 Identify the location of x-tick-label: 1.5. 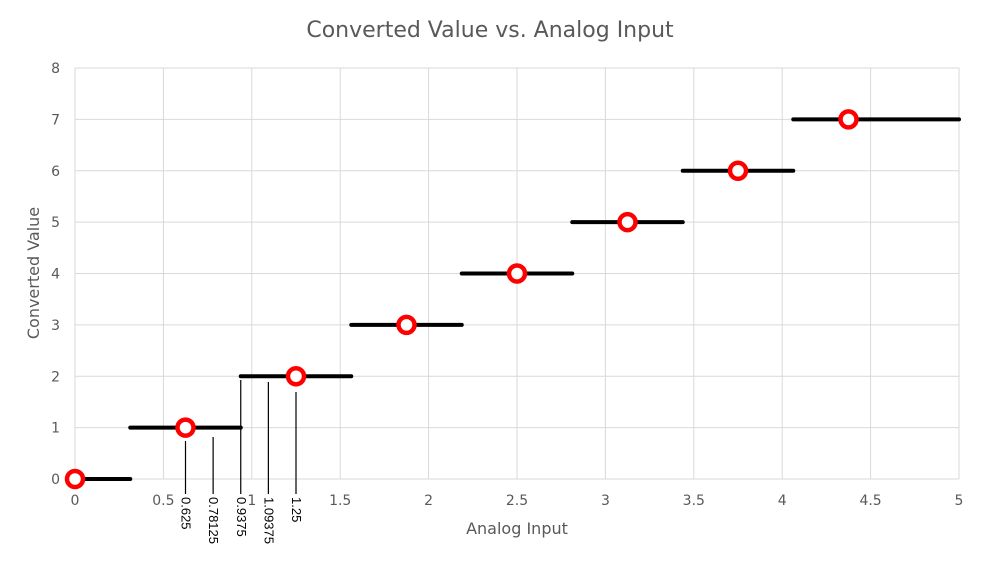
(340, 501).